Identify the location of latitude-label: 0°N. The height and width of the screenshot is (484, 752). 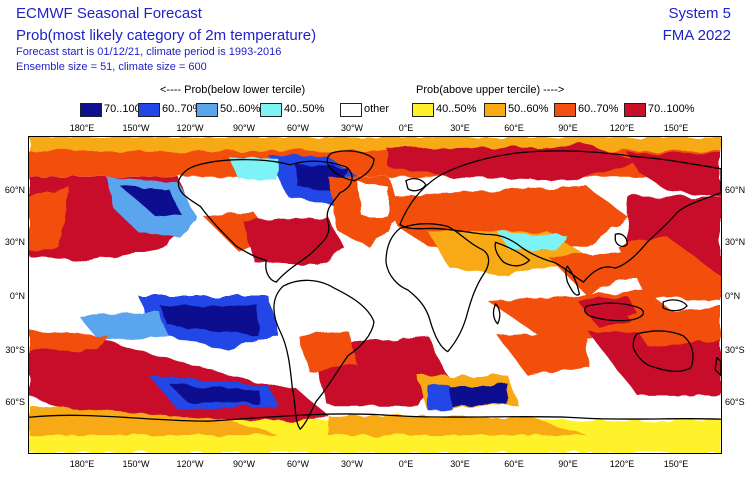
(733, 296).